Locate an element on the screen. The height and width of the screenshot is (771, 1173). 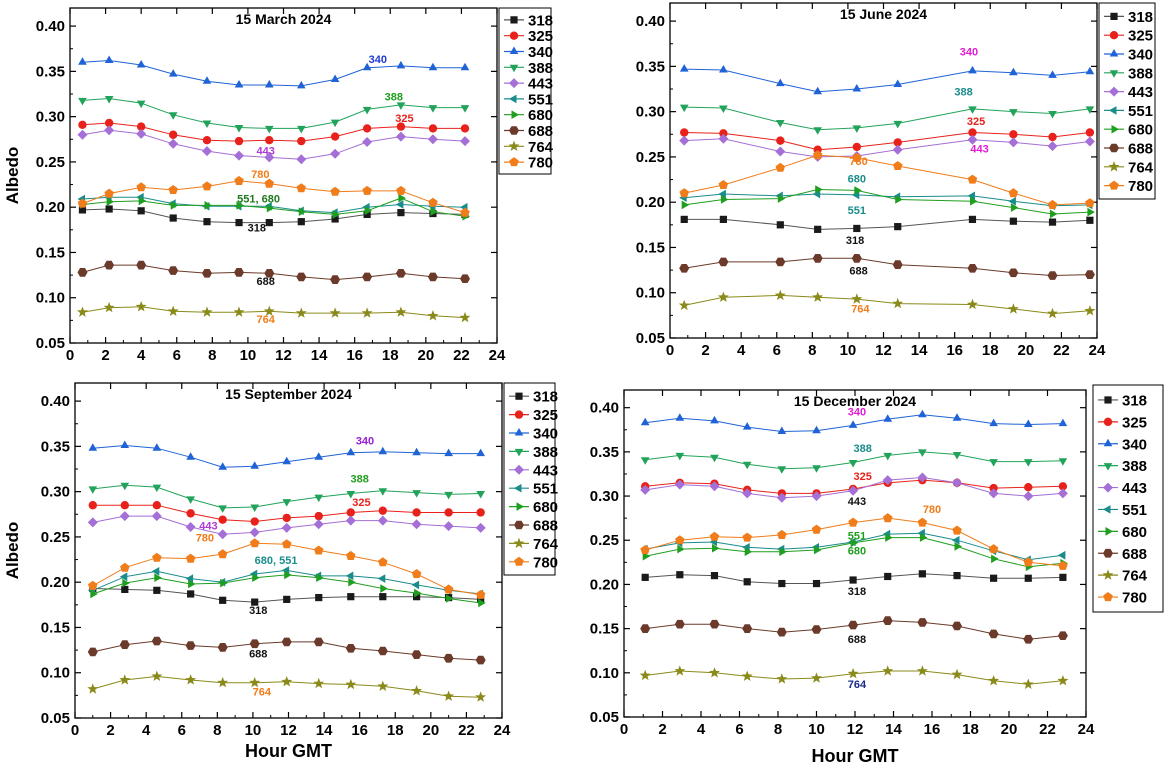
legend-label: 780 is located at coordinates (1140, 186).